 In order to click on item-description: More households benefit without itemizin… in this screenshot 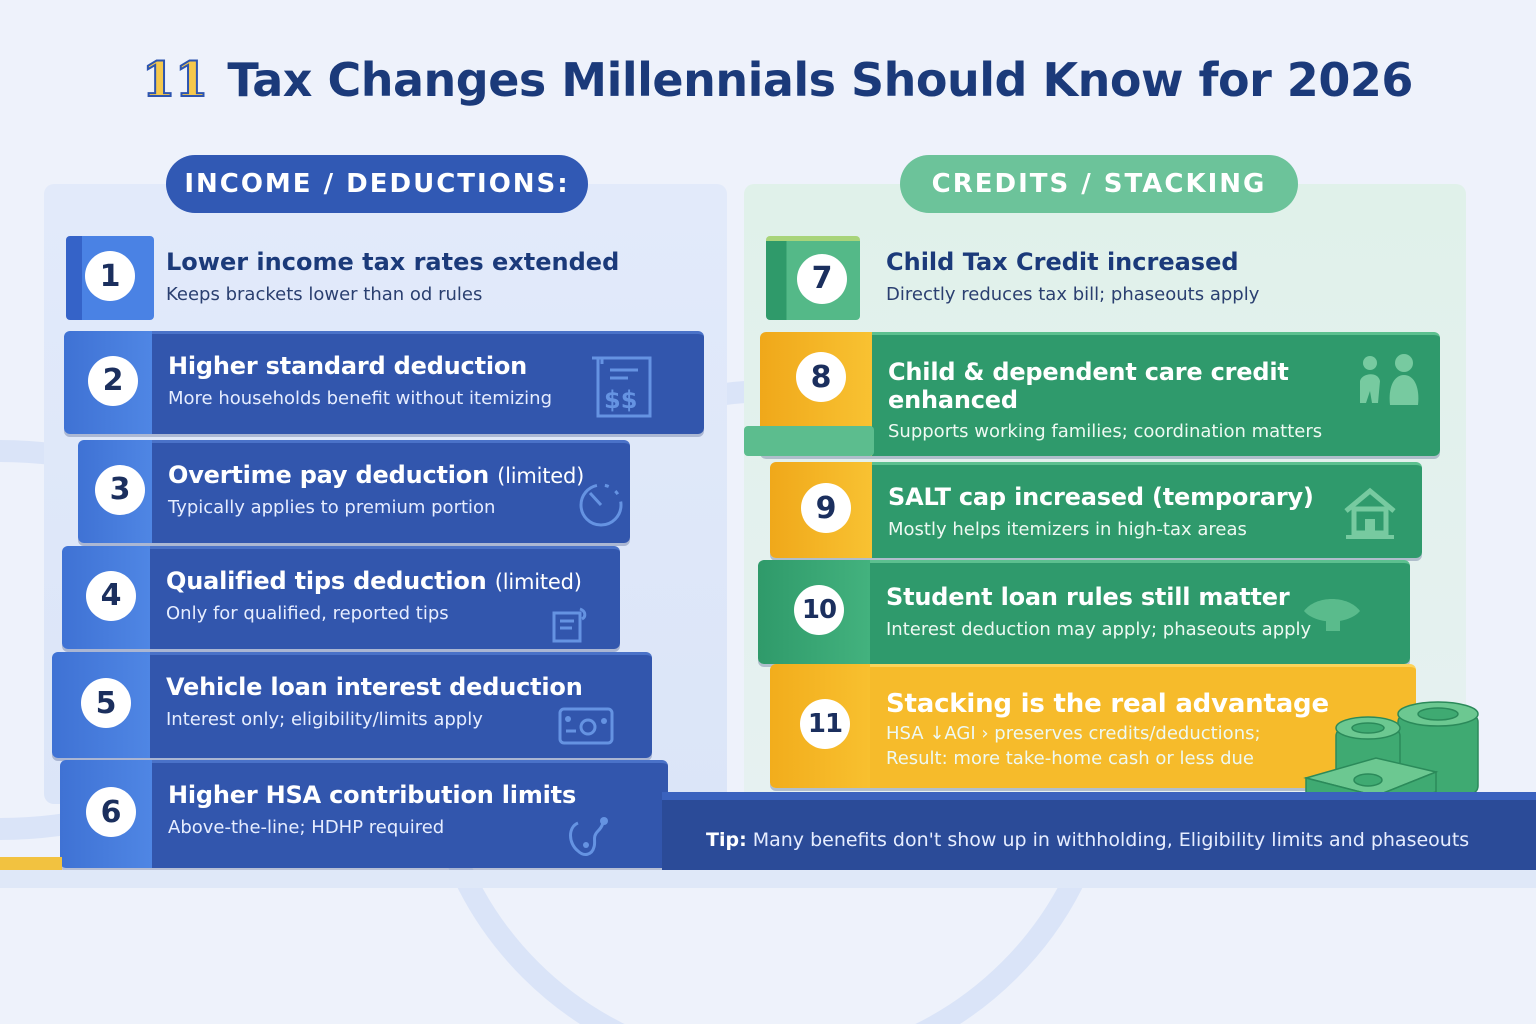, I will do `click(360, 398)`.